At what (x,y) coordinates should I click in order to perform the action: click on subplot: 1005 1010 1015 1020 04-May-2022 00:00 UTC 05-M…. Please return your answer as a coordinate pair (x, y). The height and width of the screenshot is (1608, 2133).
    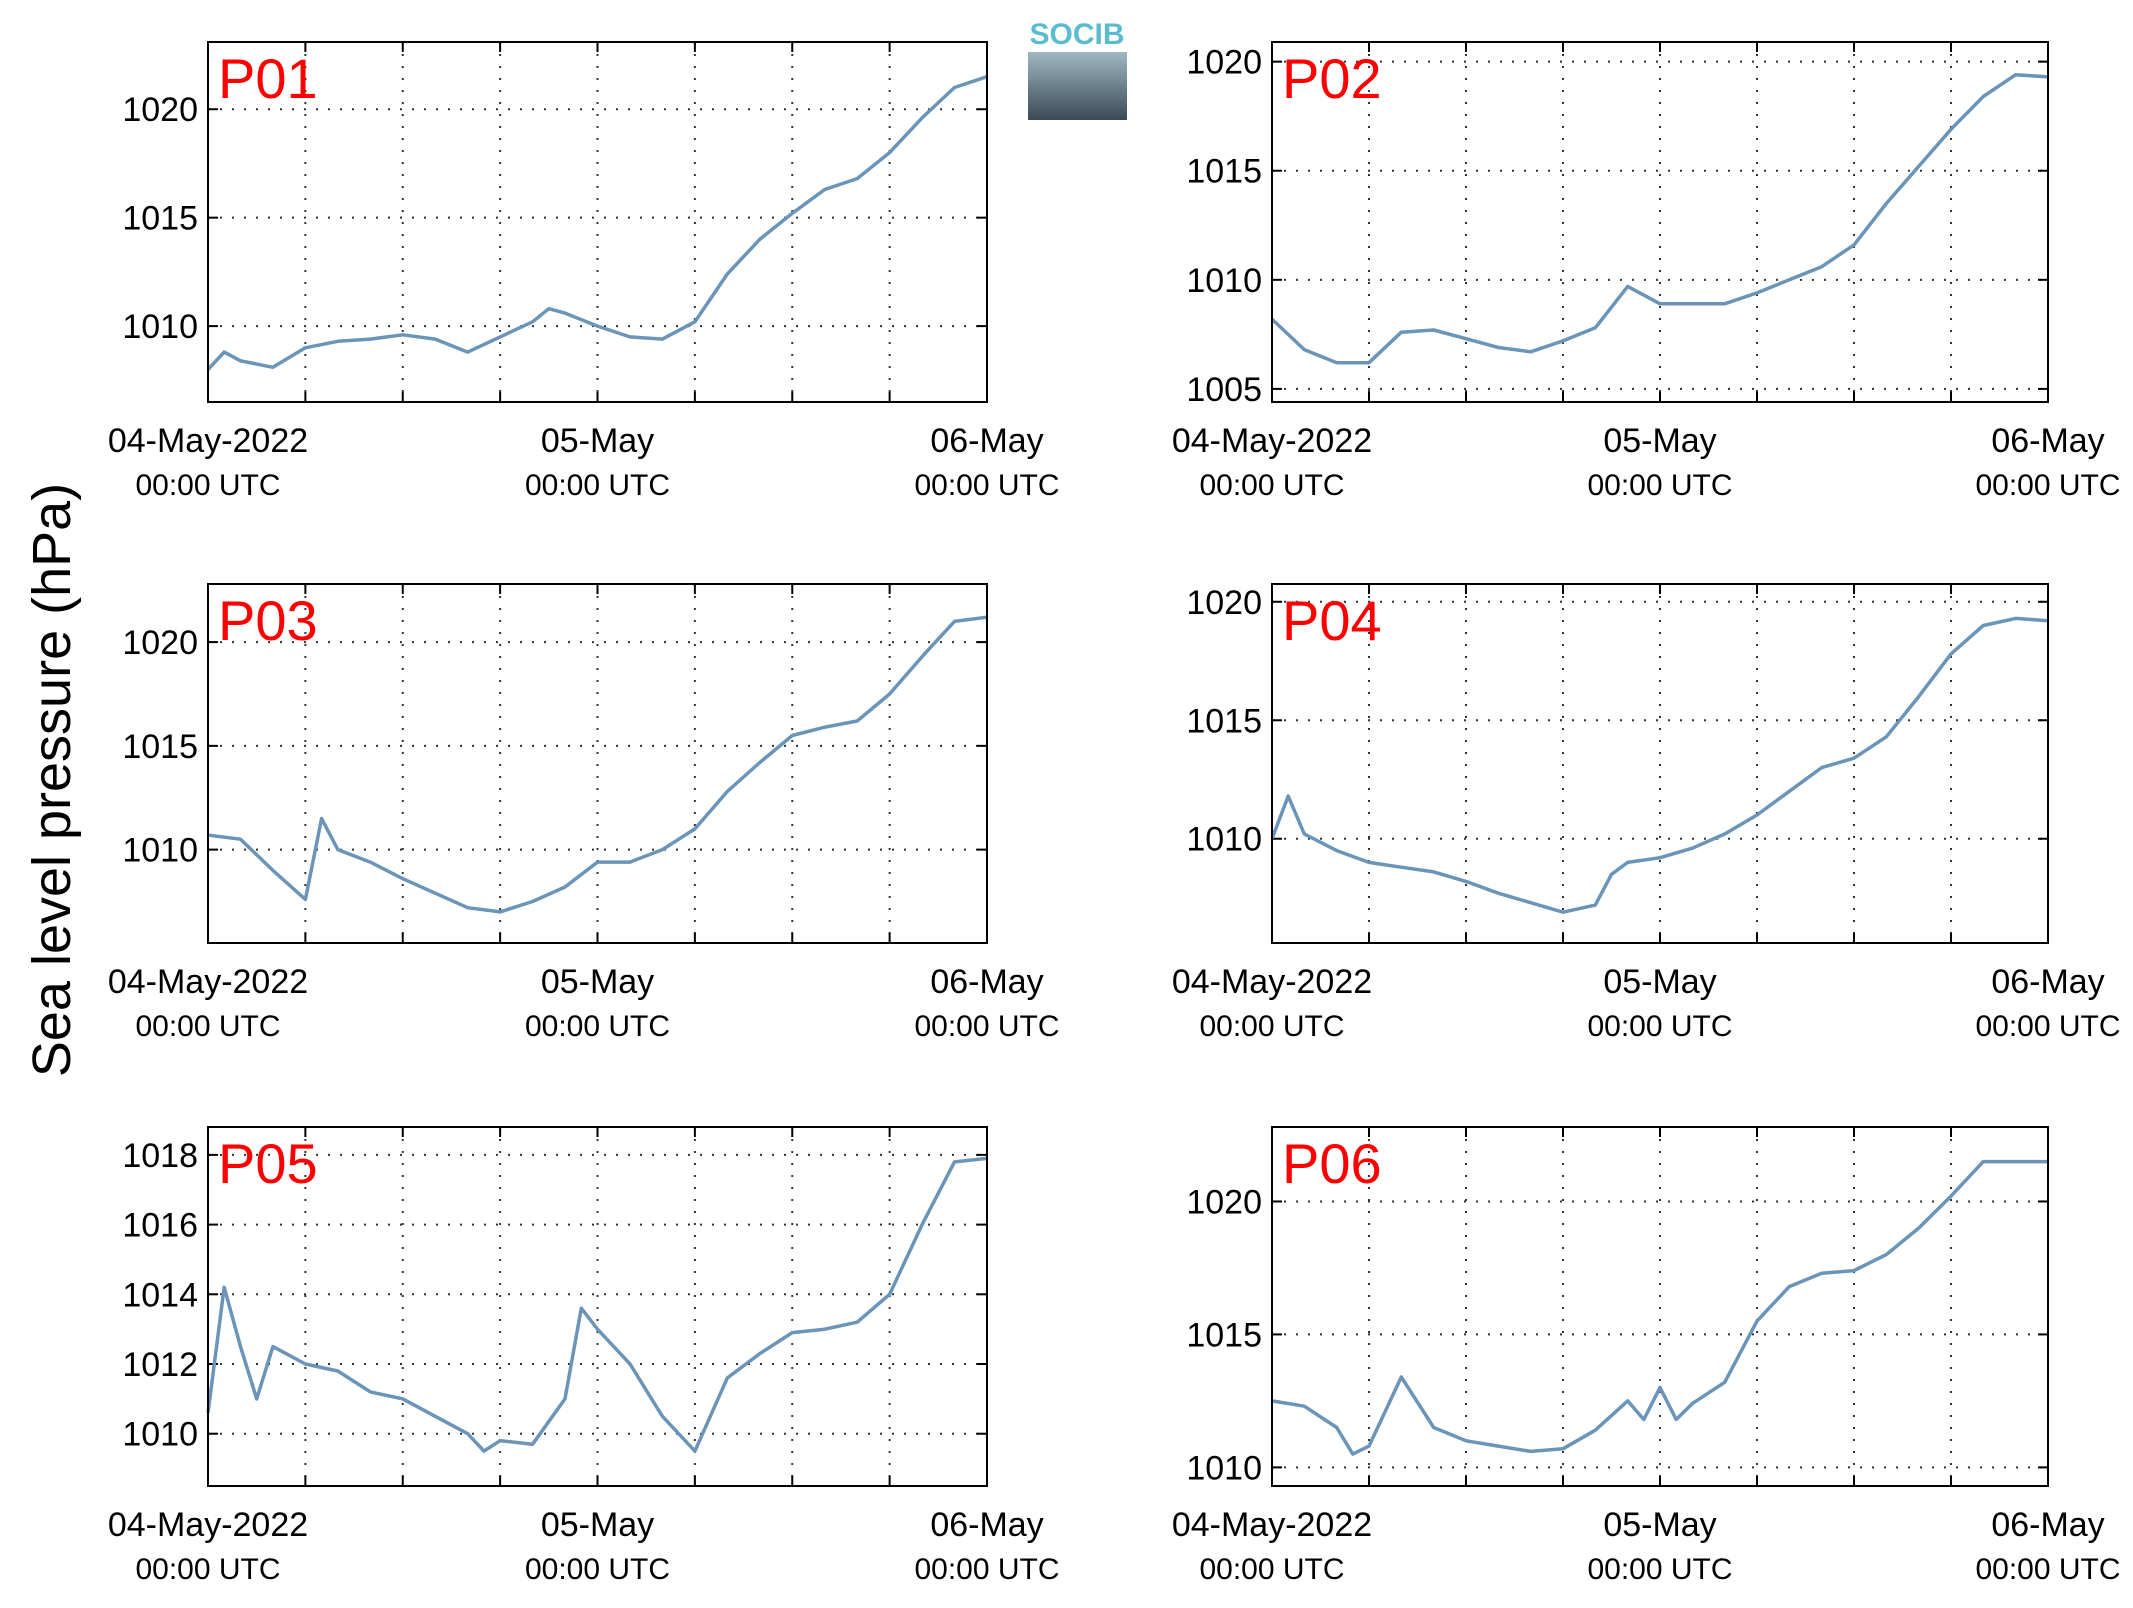
    Looking at the image, I should click on (1646, 271).